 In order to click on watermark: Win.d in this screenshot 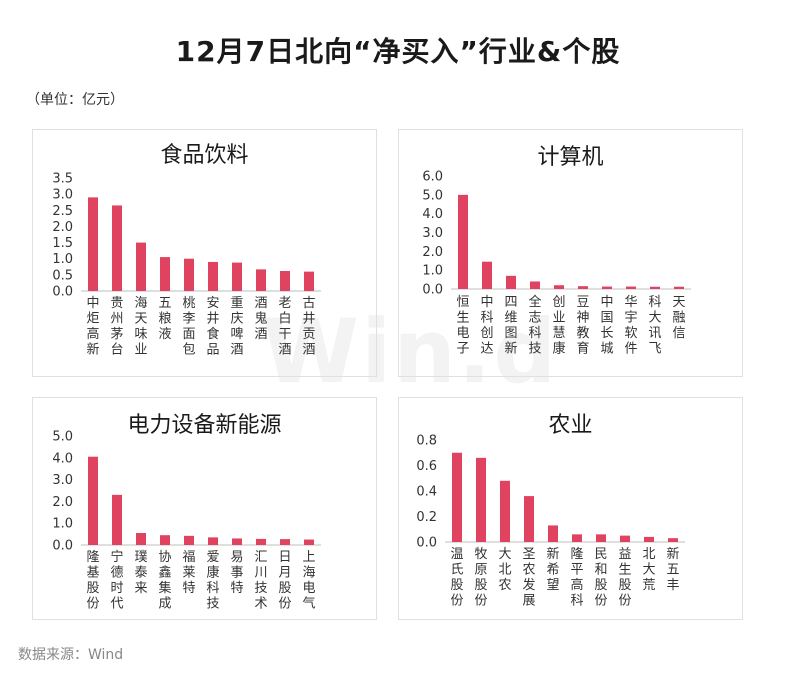, I will do `click(410, 351)`.